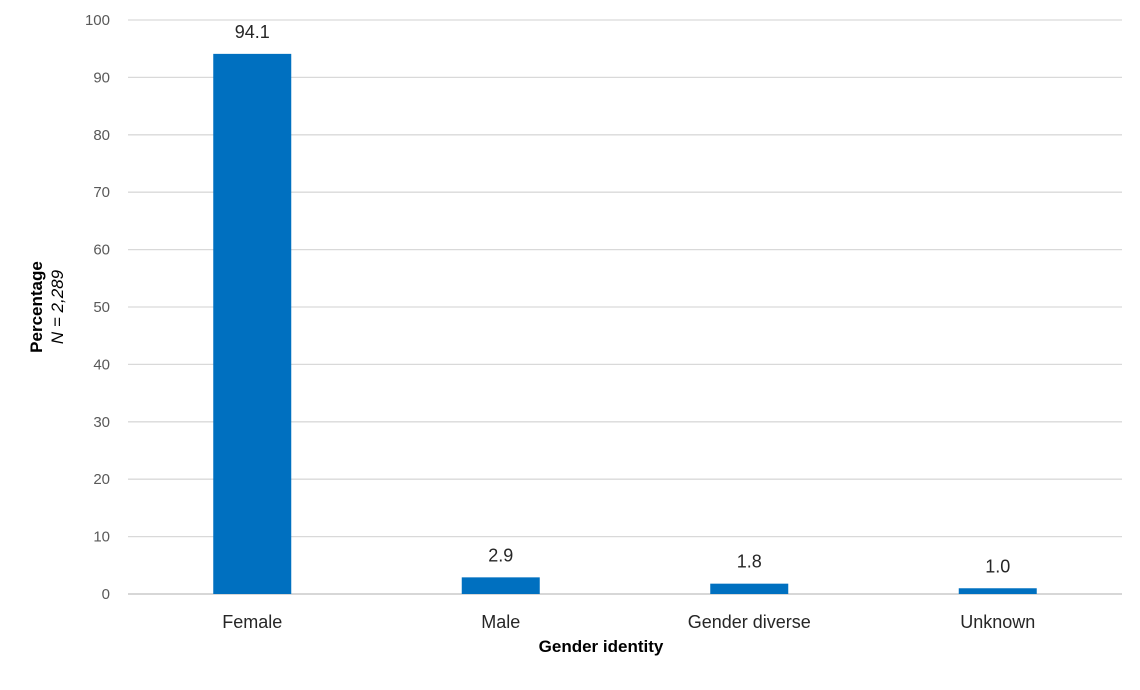 The image size is (1140, 690). Describe the element at coordinates (749, 562) in the screenshot. I see `data-label: 1.8` at that location.